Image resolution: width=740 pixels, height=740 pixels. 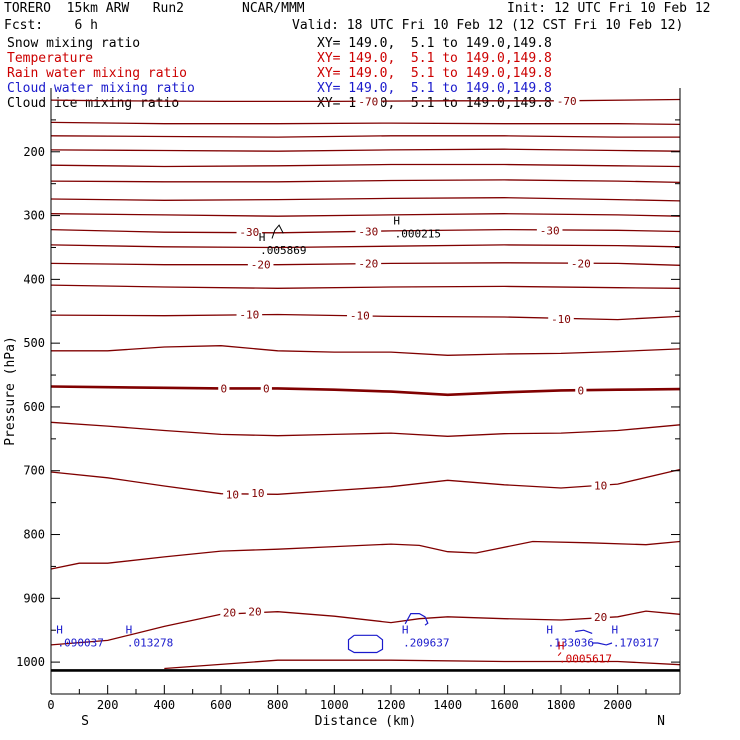 What do you see at coordinates (10, 391) in the screenshot?
I see `y-axis-label: Pressure (hPa)` at bounding box center [10, 391].